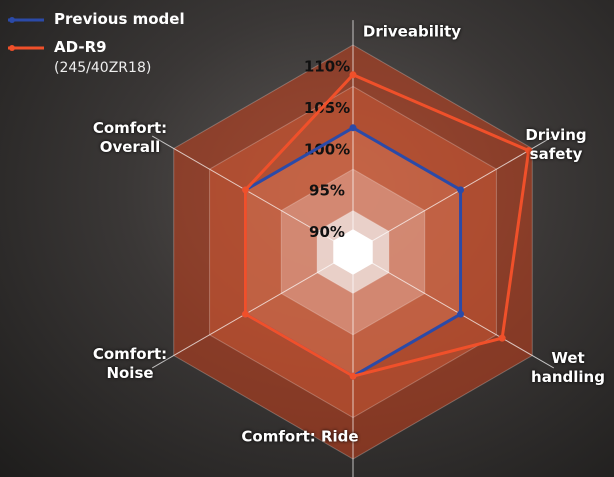 Image resolution: width=614 pixels, height=477 pixels. What do you see at coordinates (300, 436) in the screenshot?
I see `axis-label: Comfort: Ride` at bounding box center [300, 436].